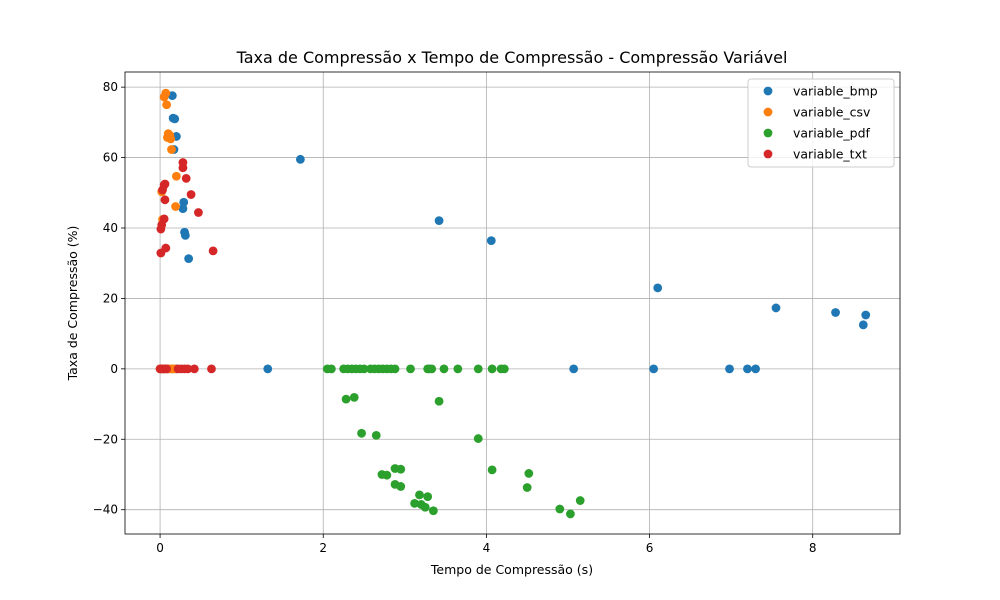 The width and height of the screenshot is (1000, 600). What do you see at coordinates (110, 228) in the screenshot?
I see `y-tick-label: 40` at bounding box center [110, 228].